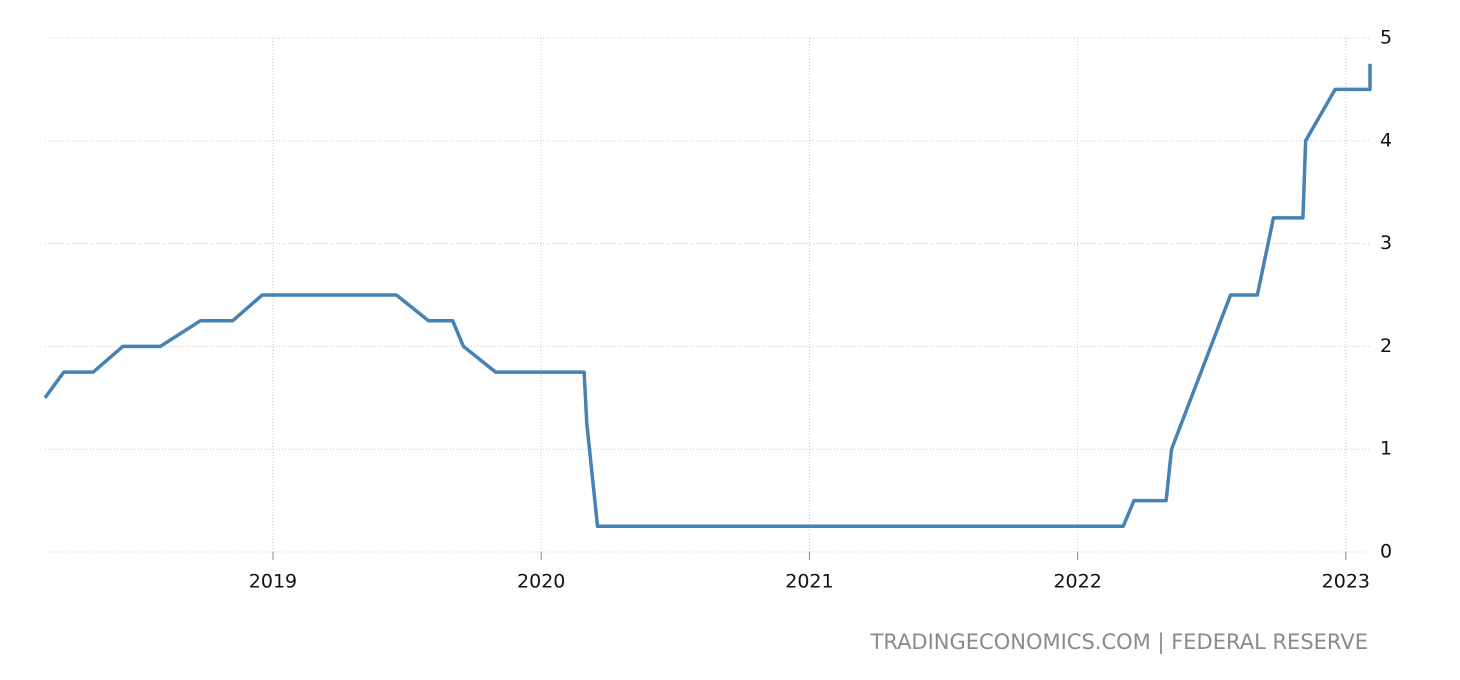  I want to click on y-tick-label: 3, so click(1386, 243).